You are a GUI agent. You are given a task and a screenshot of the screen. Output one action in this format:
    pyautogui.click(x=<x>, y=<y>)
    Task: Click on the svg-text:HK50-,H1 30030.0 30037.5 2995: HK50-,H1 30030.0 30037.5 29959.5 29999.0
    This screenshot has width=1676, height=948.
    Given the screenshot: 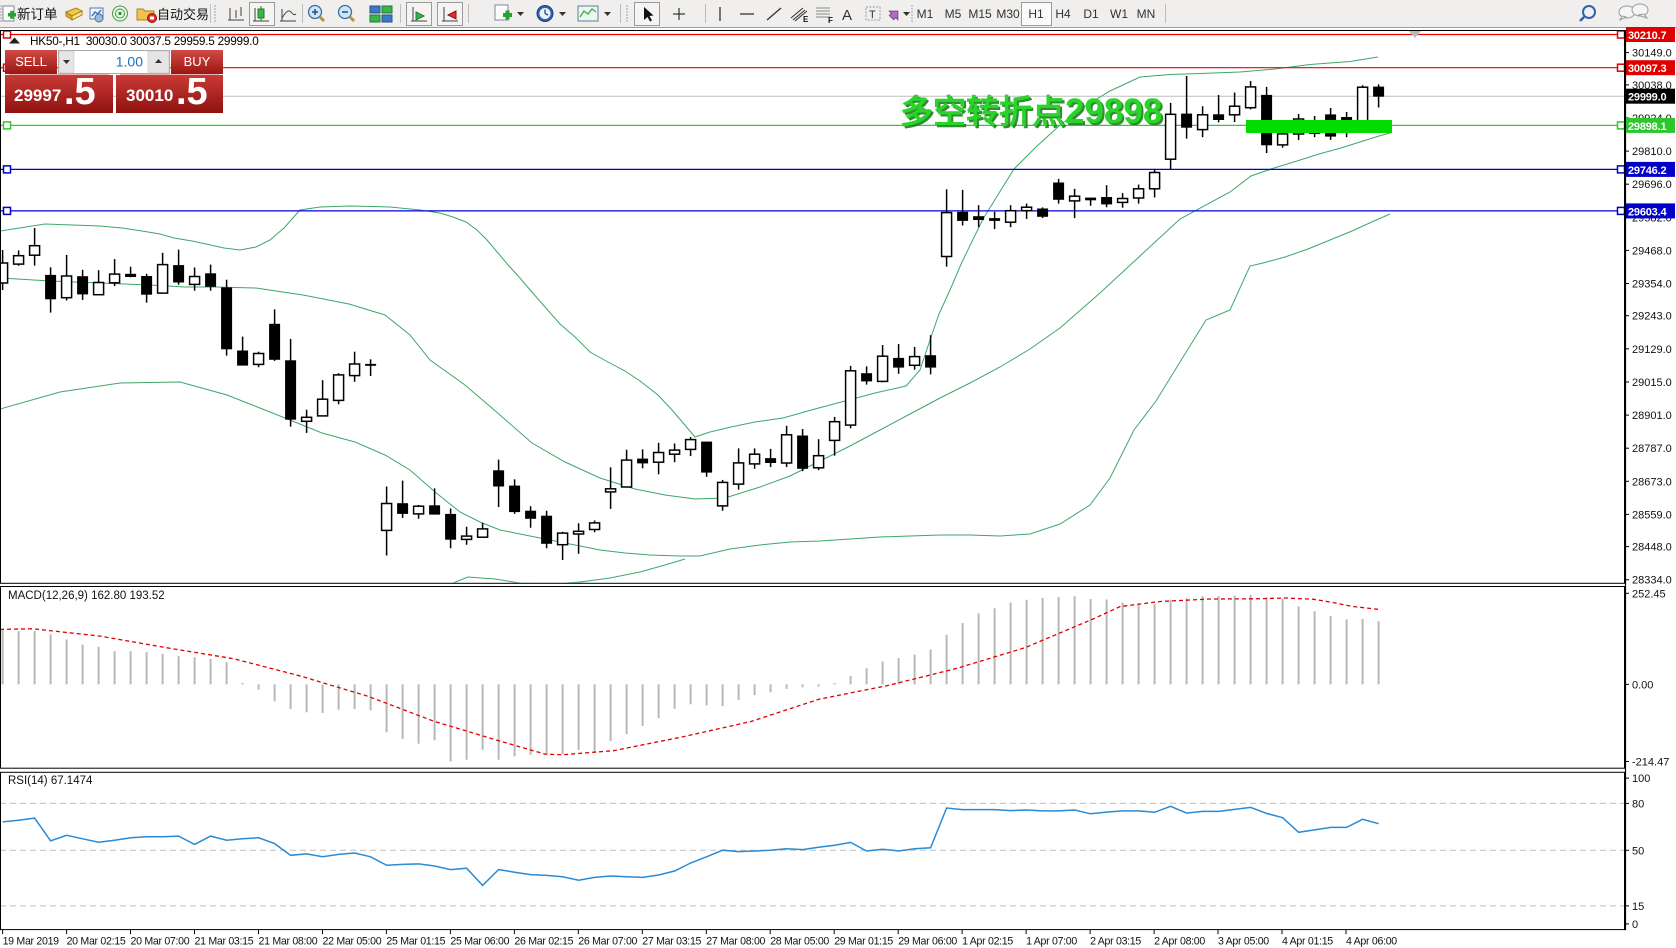 What is the action you would take?
    pyautogui.click(x=144, y=41)
    